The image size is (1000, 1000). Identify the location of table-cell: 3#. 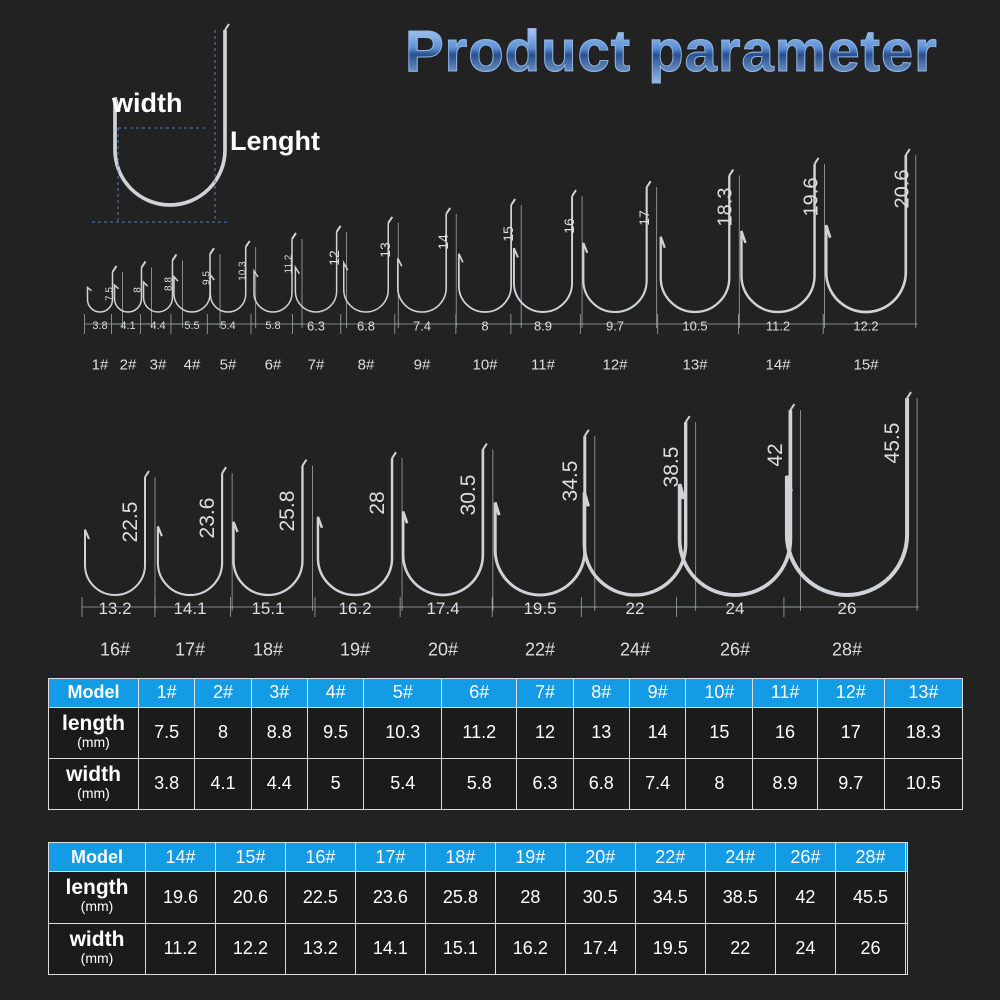
(279, 693).